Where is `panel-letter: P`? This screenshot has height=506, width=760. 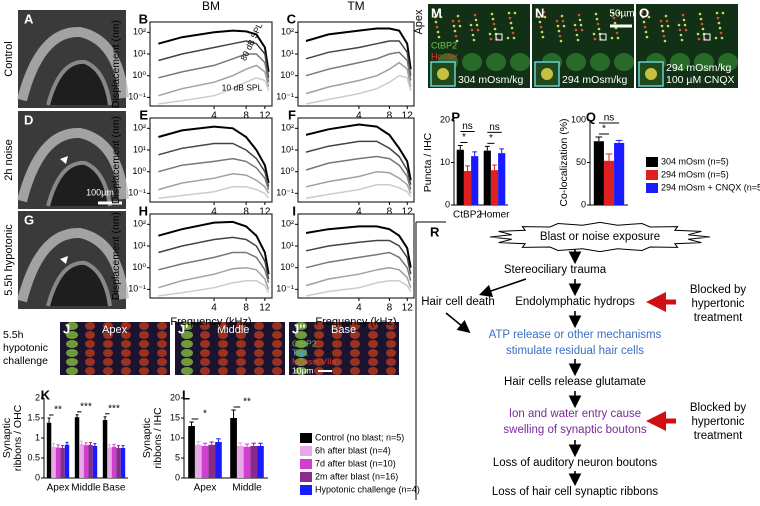 panel-letter: P is located at coordinates (455, 116).